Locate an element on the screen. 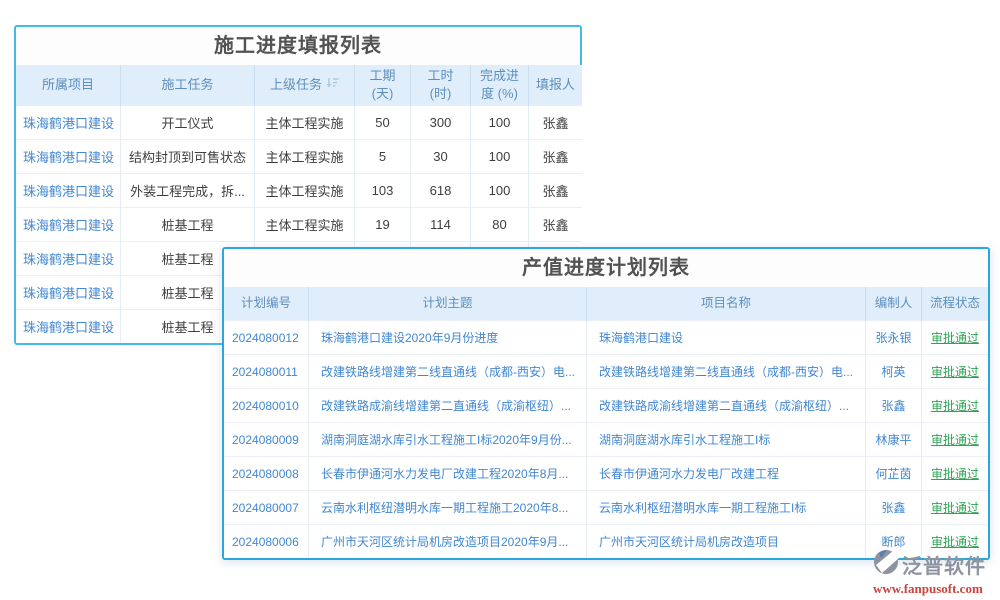  cell-progress: 80 is located at coordinates (499, 224).